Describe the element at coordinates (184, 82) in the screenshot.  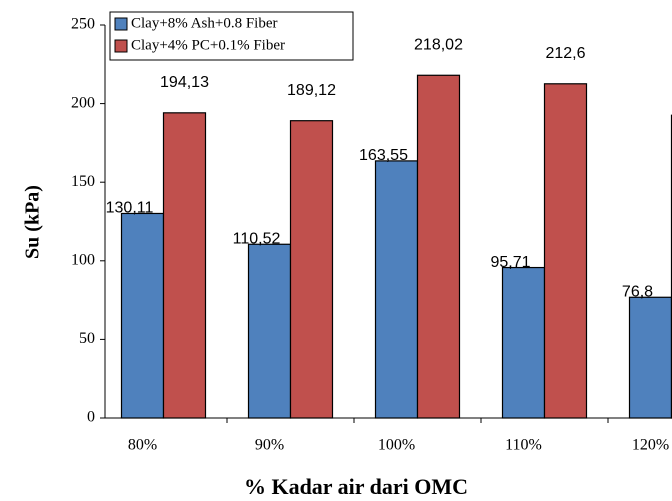
I see `data-label: 194,13` at that location.